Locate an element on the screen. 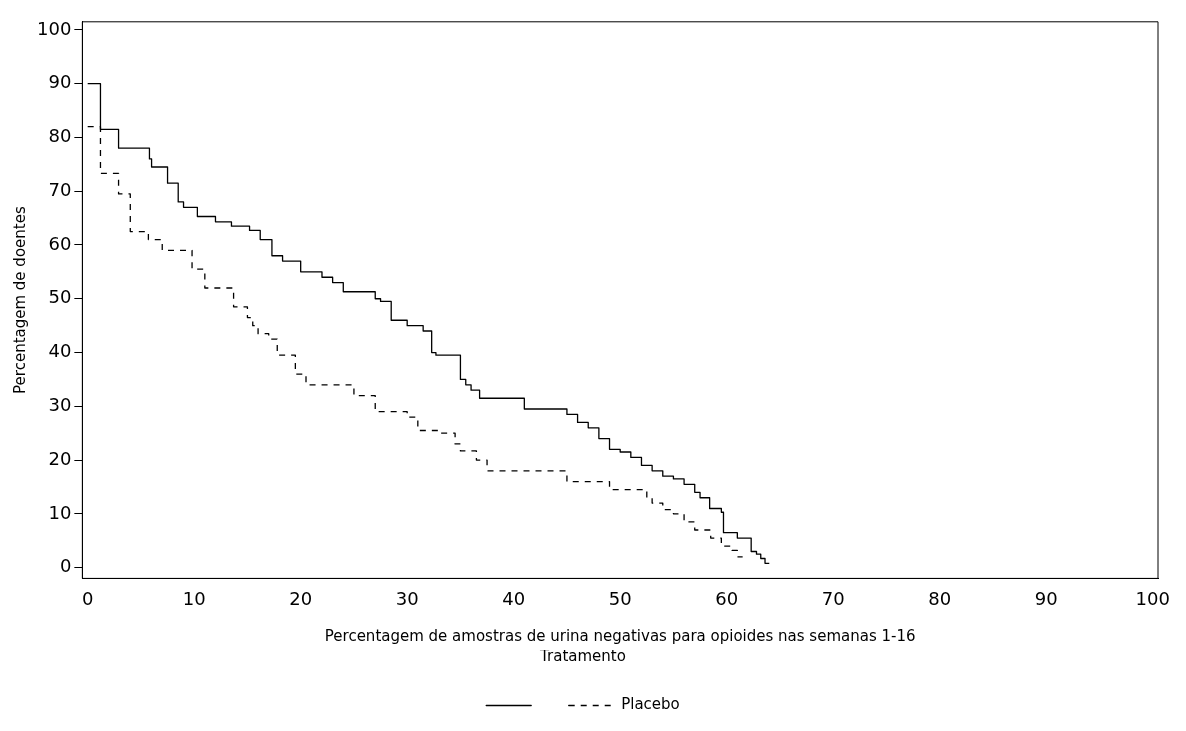 The width and height of the screenshot is (1186, 731). x-tick-label: 20 is located at coordinates (301, 598).